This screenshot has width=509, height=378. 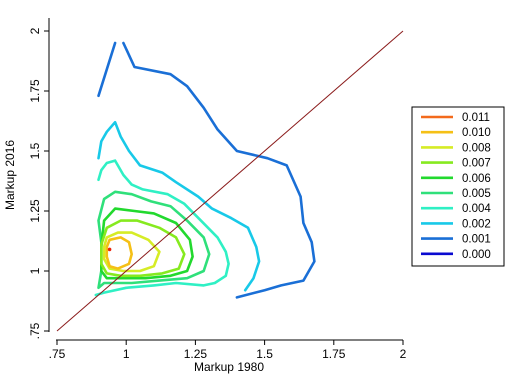 I want to click on x-tick-label: 1.5, so click(x=264, y=354).